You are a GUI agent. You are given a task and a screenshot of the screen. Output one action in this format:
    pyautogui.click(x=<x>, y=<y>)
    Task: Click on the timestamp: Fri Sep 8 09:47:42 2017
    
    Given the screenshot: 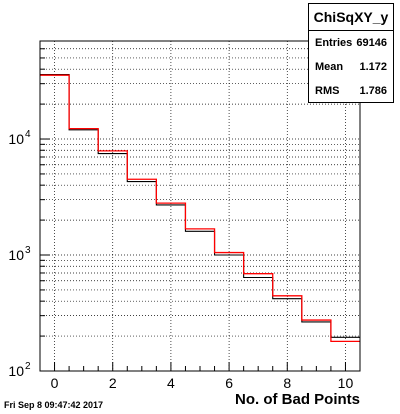 What is the action you would take?
    pyautogui.click(x=54, y=405)
    